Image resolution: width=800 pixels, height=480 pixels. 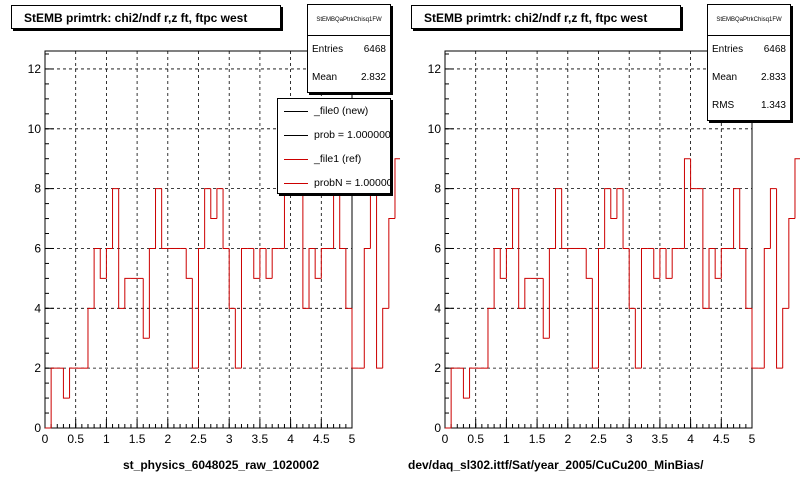 I want to click on x-axis-caption: st_physics_6048025_raw_1020002, so click(x=221, y=465).